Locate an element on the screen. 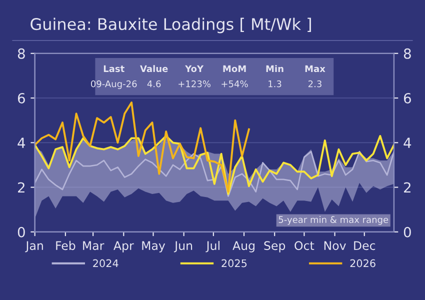  x-tick-label: Mar is located at coordinates (93, 245).